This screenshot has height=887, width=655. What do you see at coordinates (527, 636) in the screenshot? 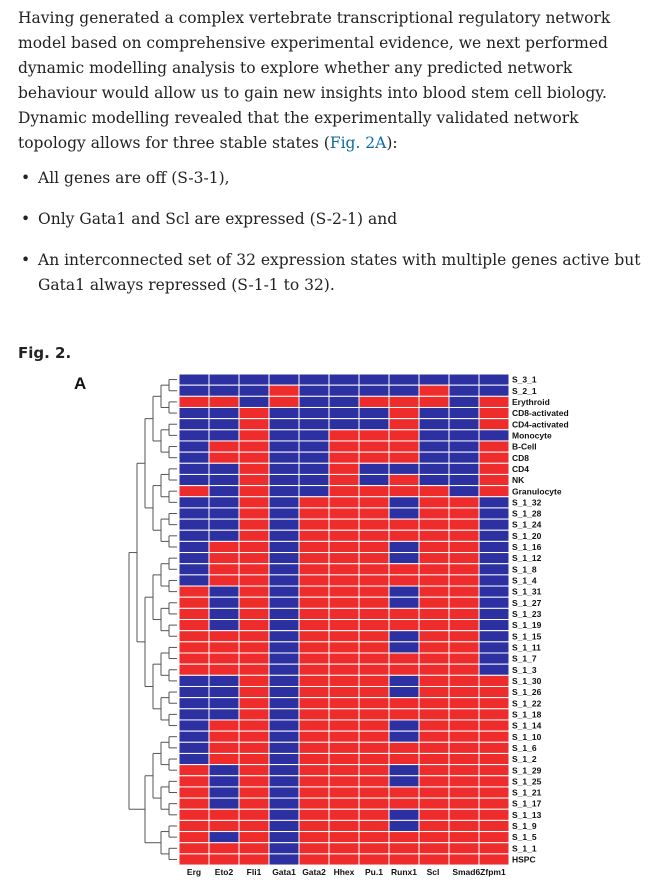
I see `row-label: S_1_15` at bounding box center [527, 636].